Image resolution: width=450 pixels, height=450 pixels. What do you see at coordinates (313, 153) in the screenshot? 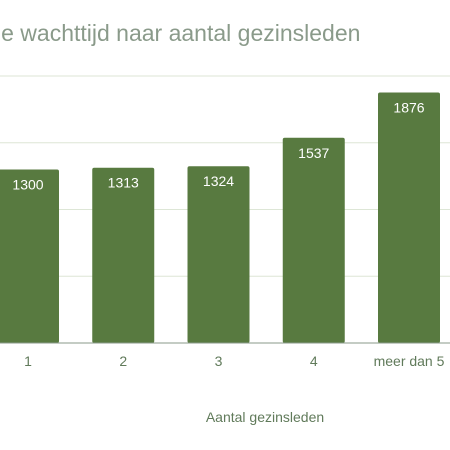
I see `data-label: 1537` at bounding box center [313, 153].